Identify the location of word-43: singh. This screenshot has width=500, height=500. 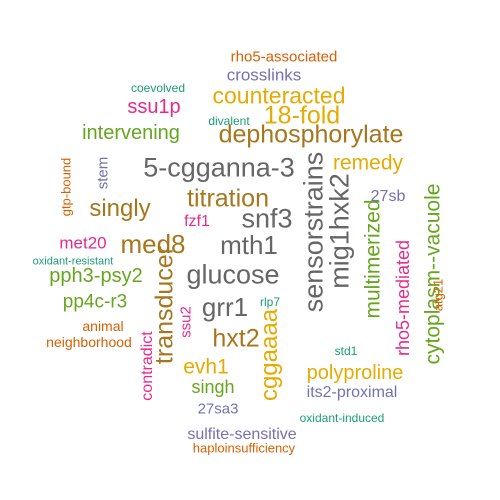
(213, 387).